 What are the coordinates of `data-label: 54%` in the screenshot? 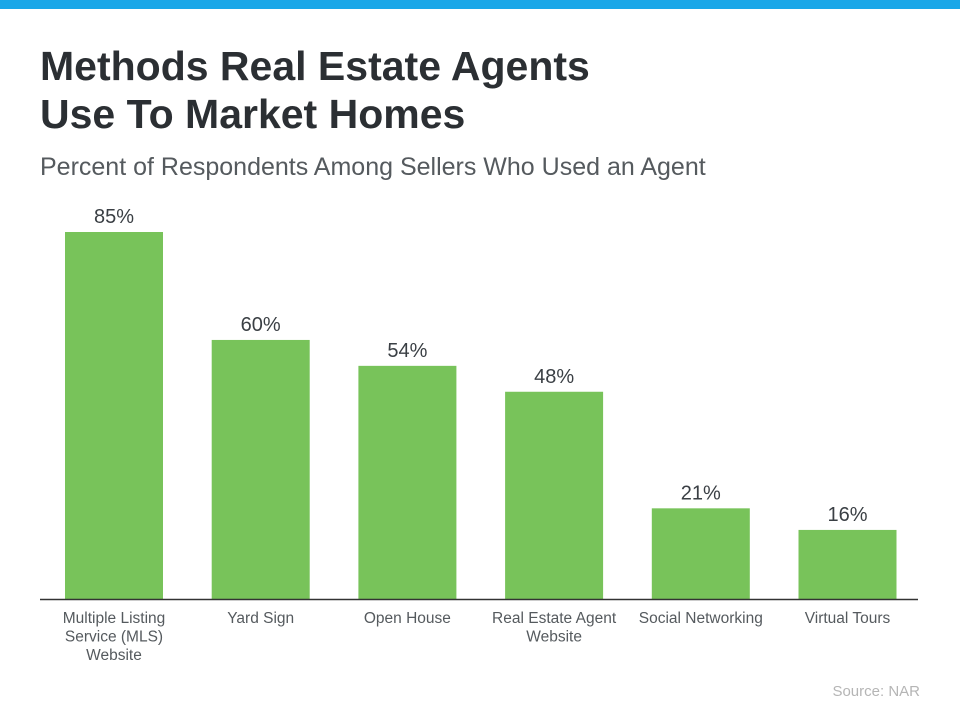 It's located at (407, 351).